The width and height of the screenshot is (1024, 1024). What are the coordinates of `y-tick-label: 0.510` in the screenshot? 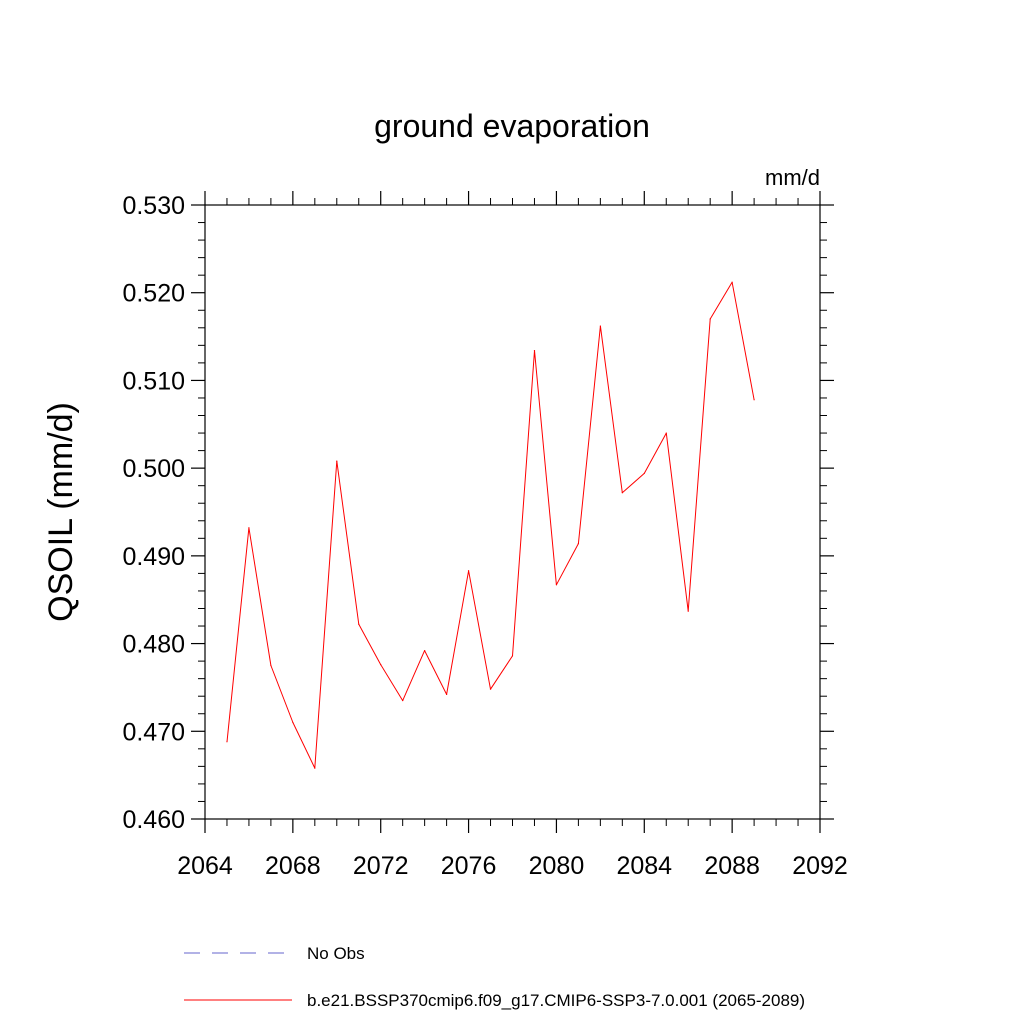 It's located at (153, 381).